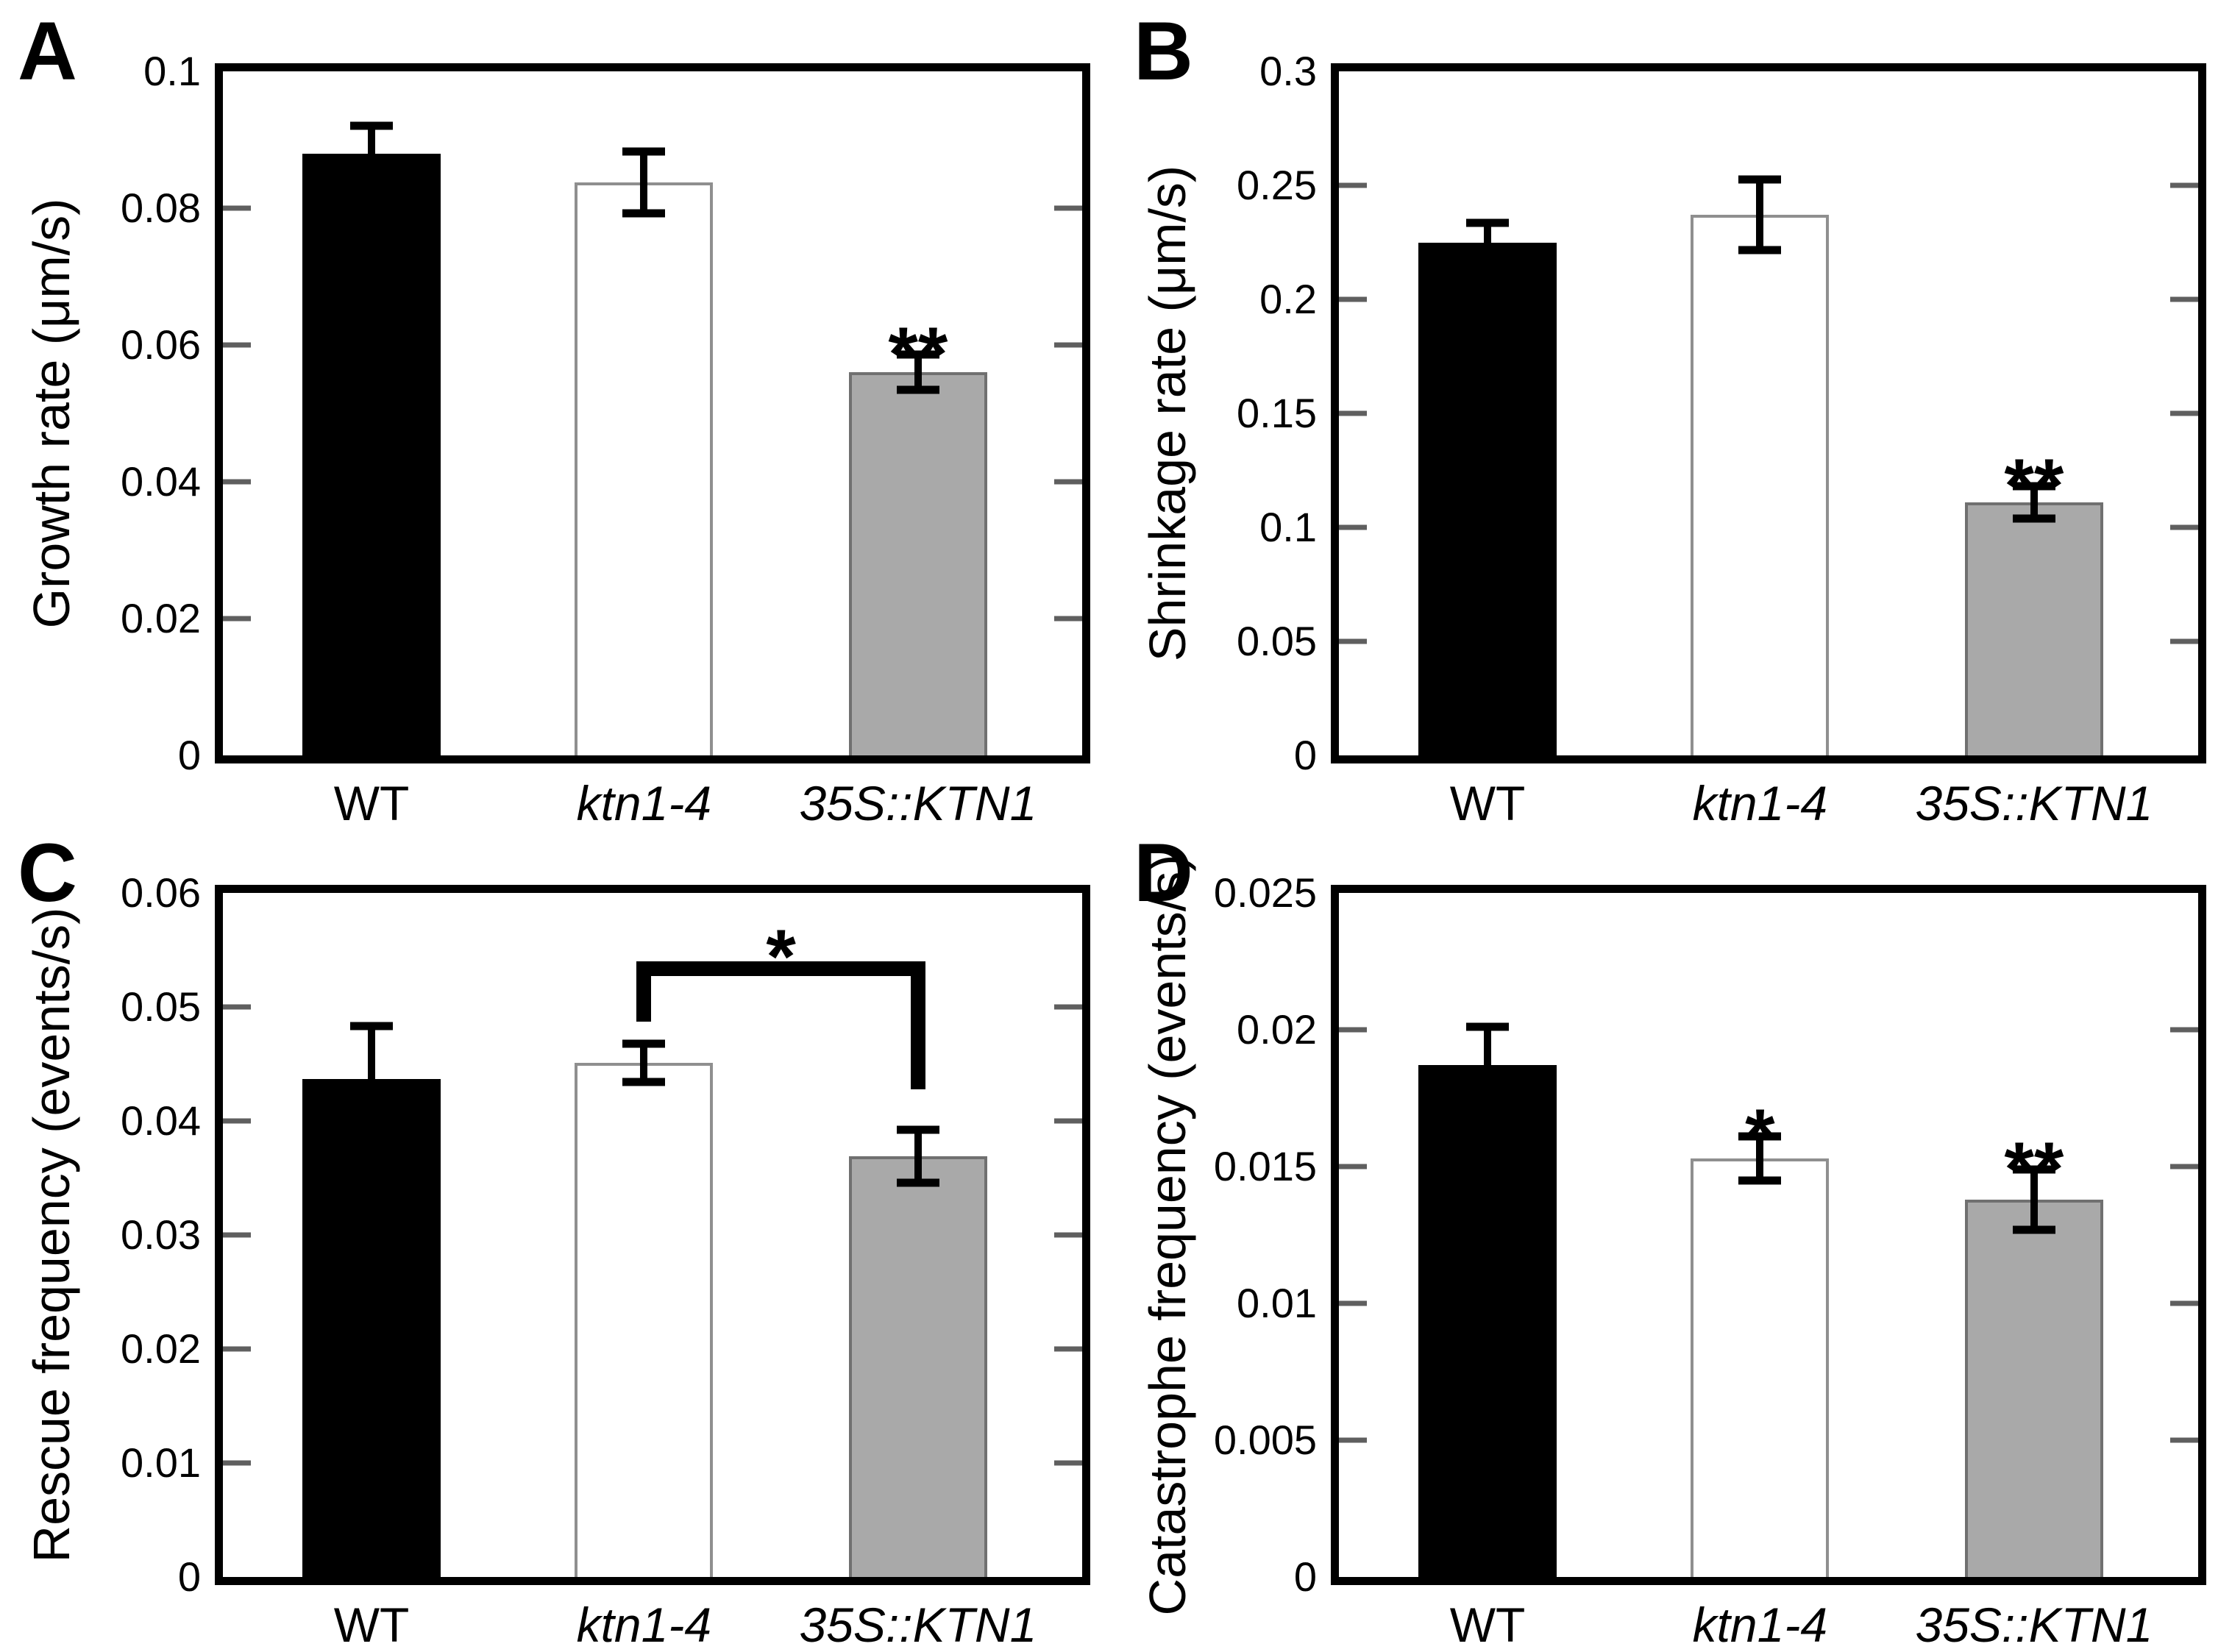 The width and height of the screenshot is (2232, 1652). What do you see at coordinates (1163, 51) in the screenshot?
I see `panel-B-letter: B` at bounding box center [1163, 51].